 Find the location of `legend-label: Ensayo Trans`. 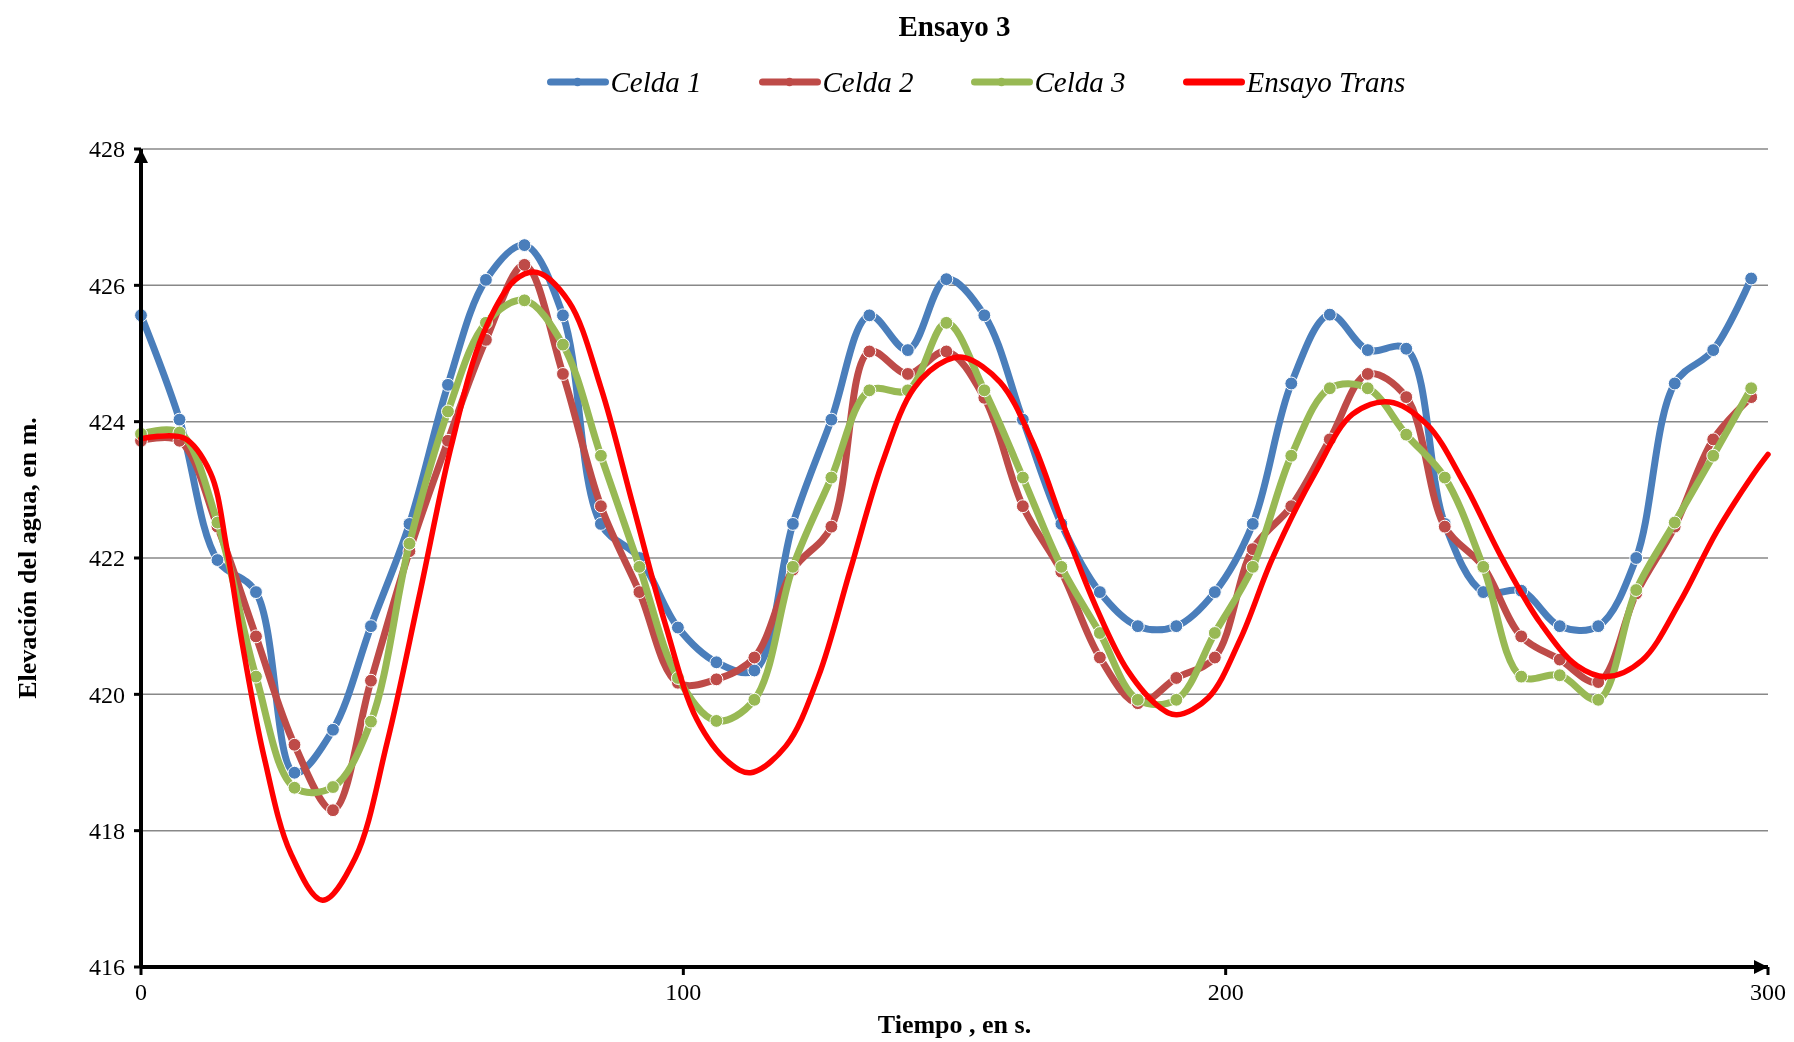

legend-label: Ensayo Trans is located at coordinates (1325, 82).